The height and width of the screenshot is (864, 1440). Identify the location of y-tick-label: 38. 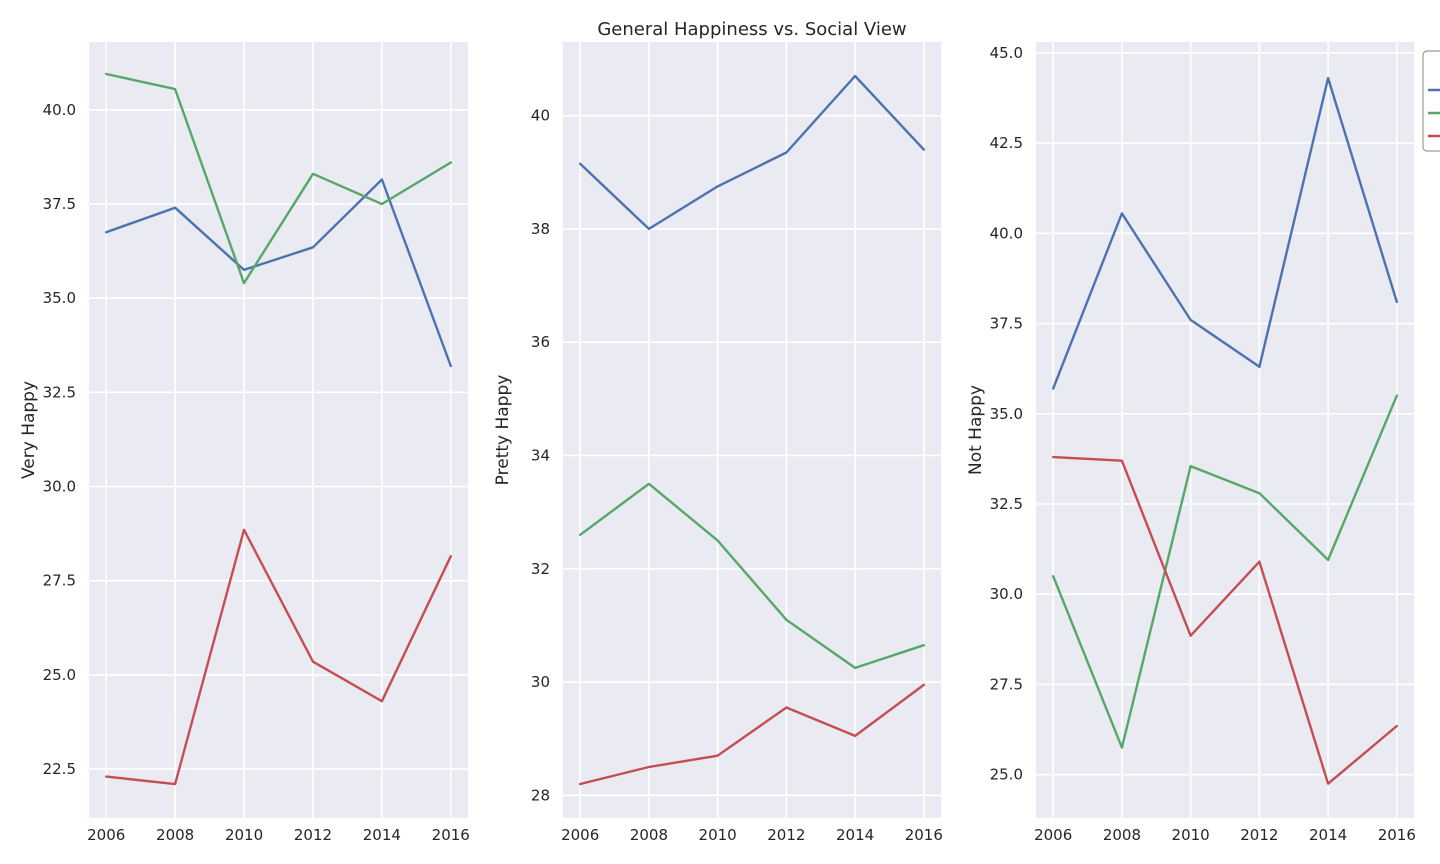
(540, 229).